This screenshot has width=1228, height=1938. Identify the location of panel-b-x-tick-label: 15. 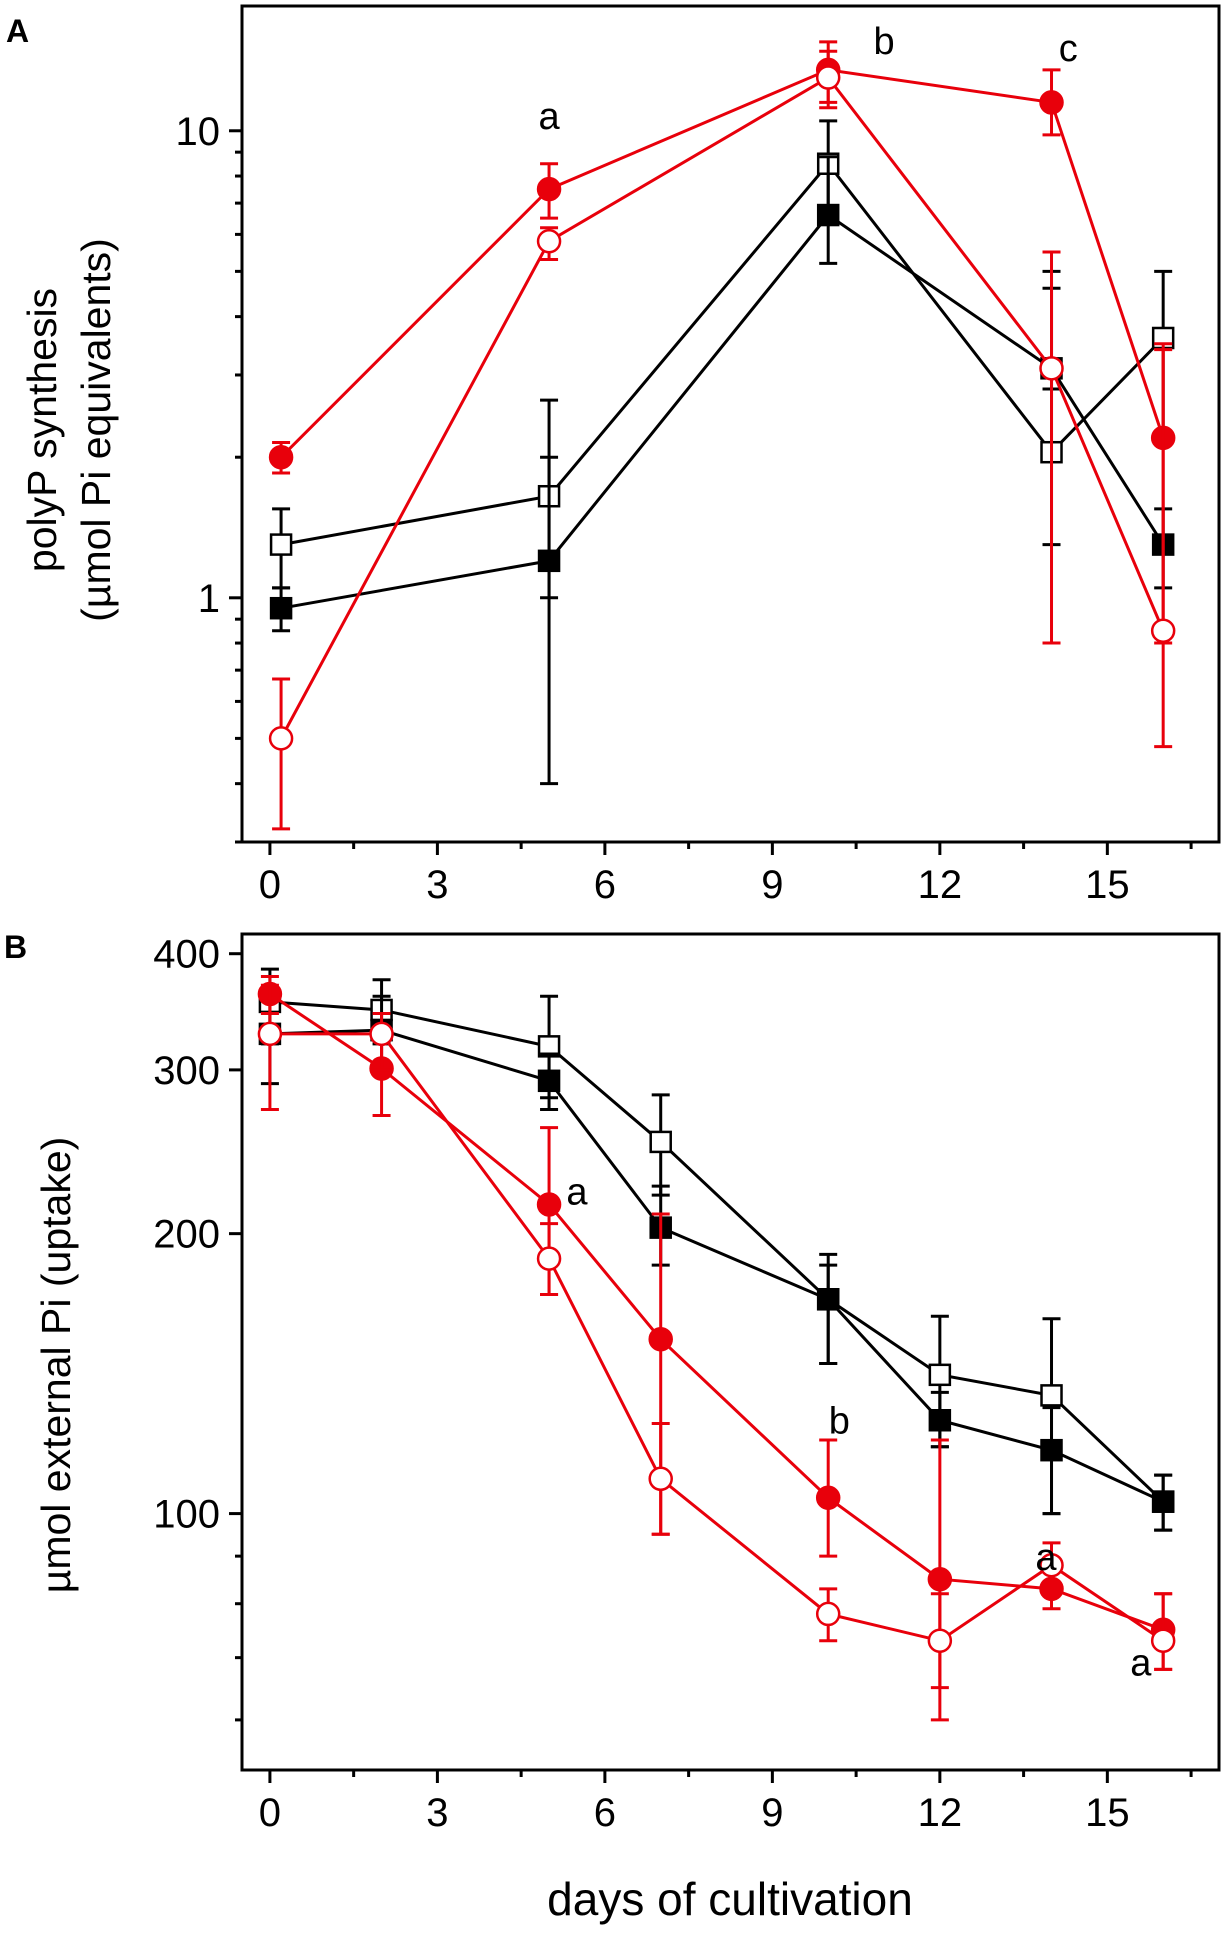
(1107, 1813).